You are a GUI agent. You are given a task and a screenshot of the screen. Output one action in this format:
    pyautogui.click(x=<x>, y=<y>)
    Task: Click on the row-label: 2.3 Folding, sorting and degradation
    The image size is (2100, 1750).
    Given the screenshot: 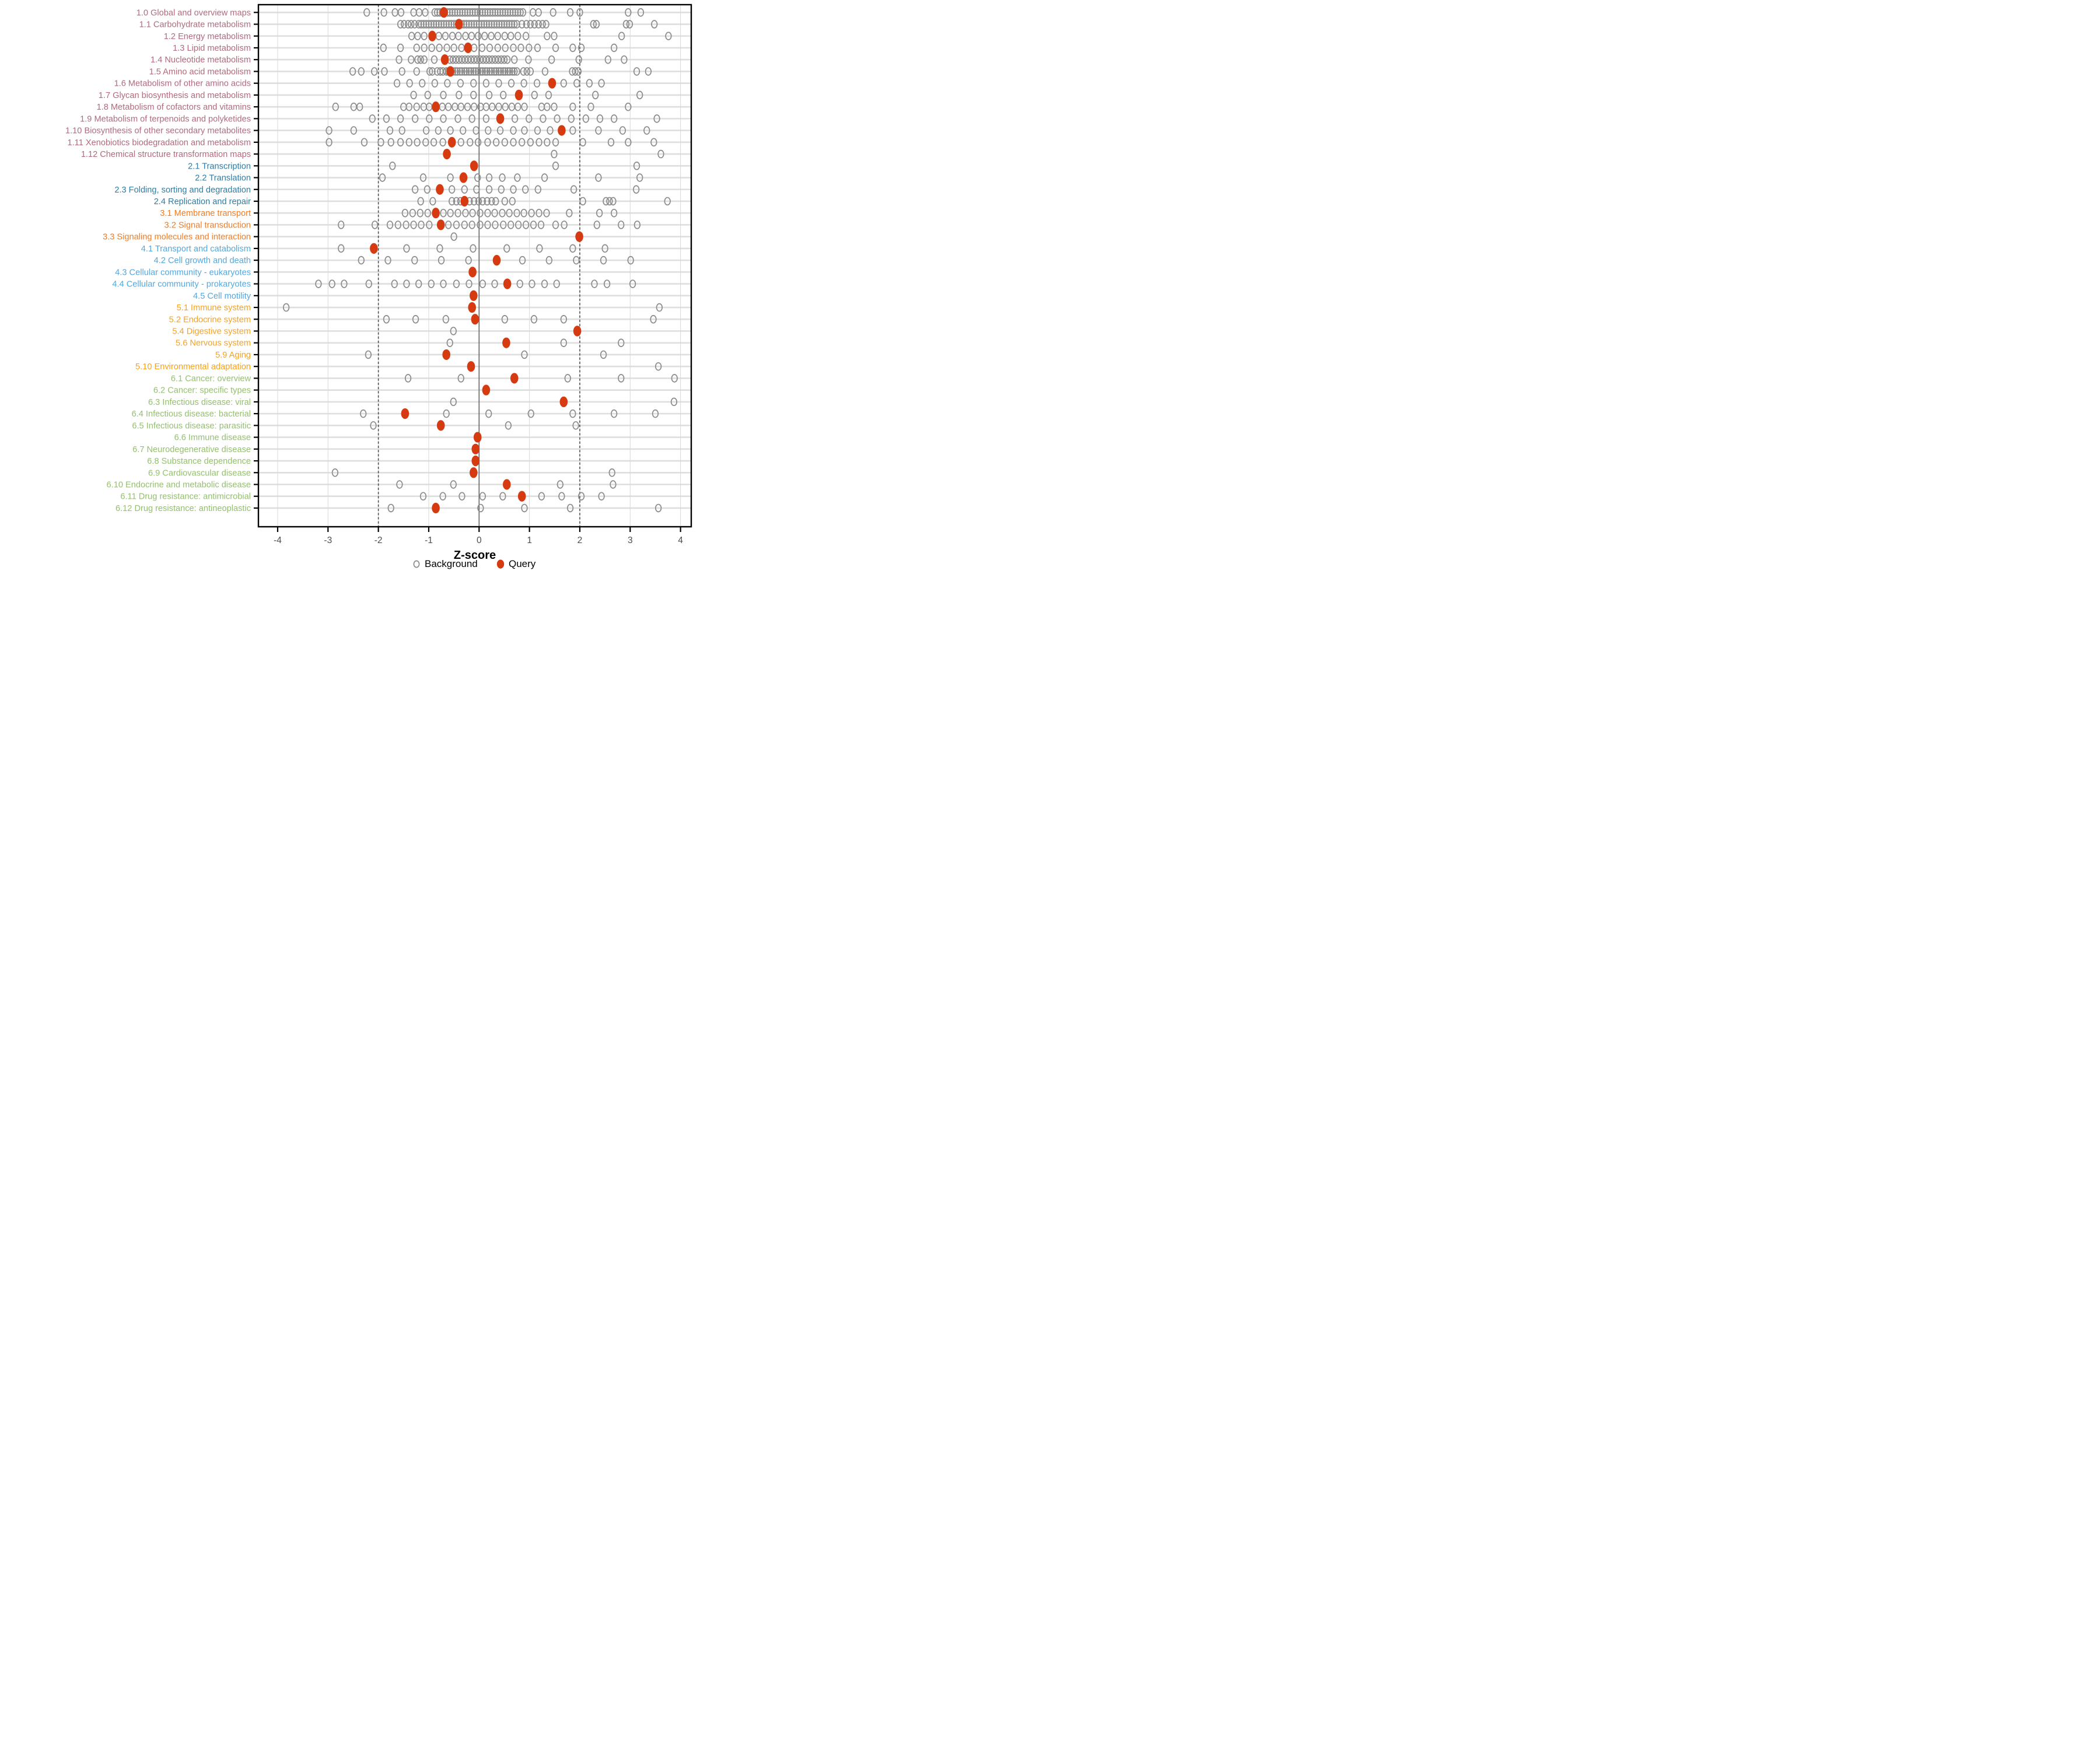 What is the action you would take?
    pyautogui.click(x=182, y=190)
    